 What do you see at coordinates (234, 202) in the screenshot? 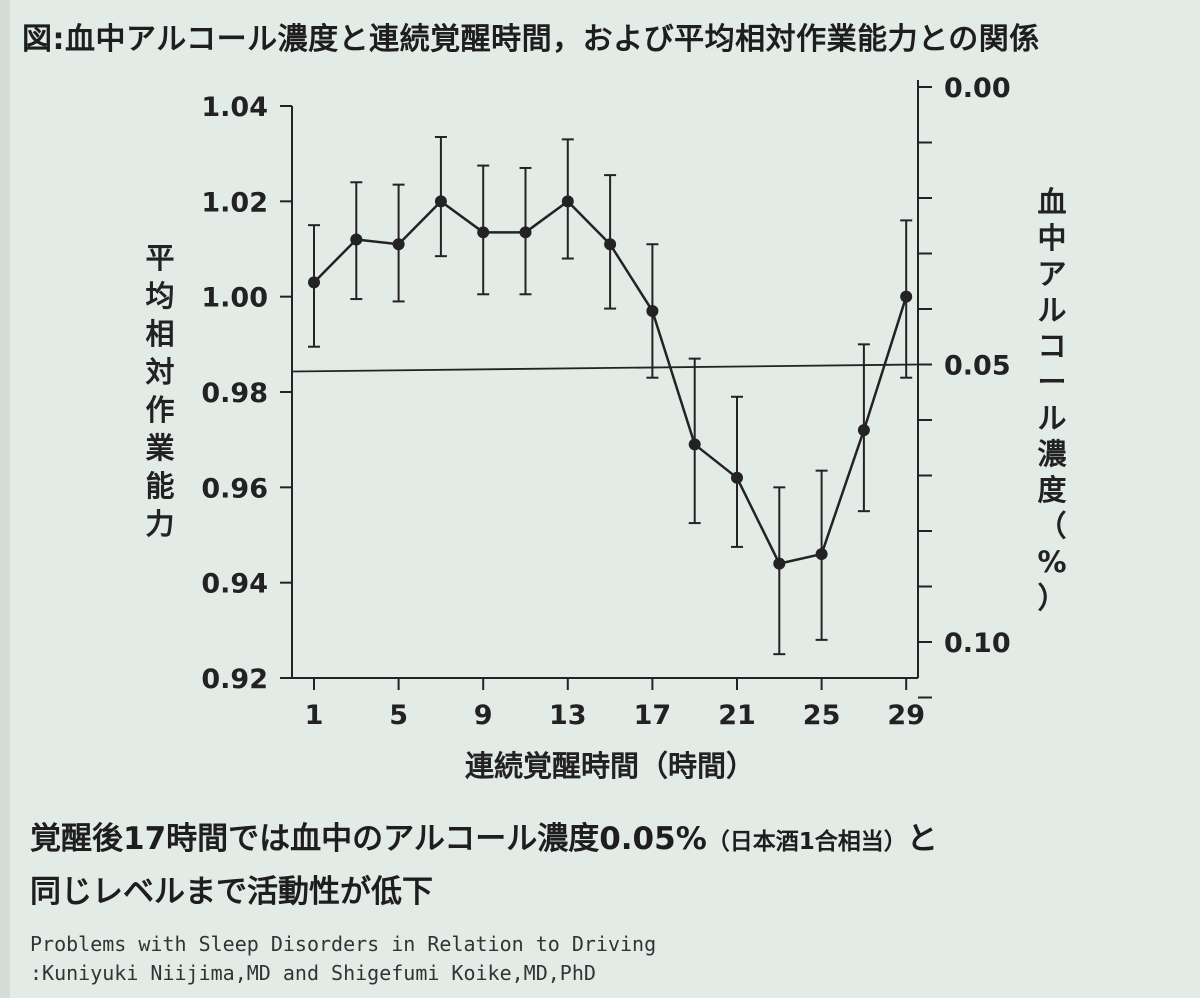
I see `left-tick-label: 1.02` at bounding box center [234, 202].